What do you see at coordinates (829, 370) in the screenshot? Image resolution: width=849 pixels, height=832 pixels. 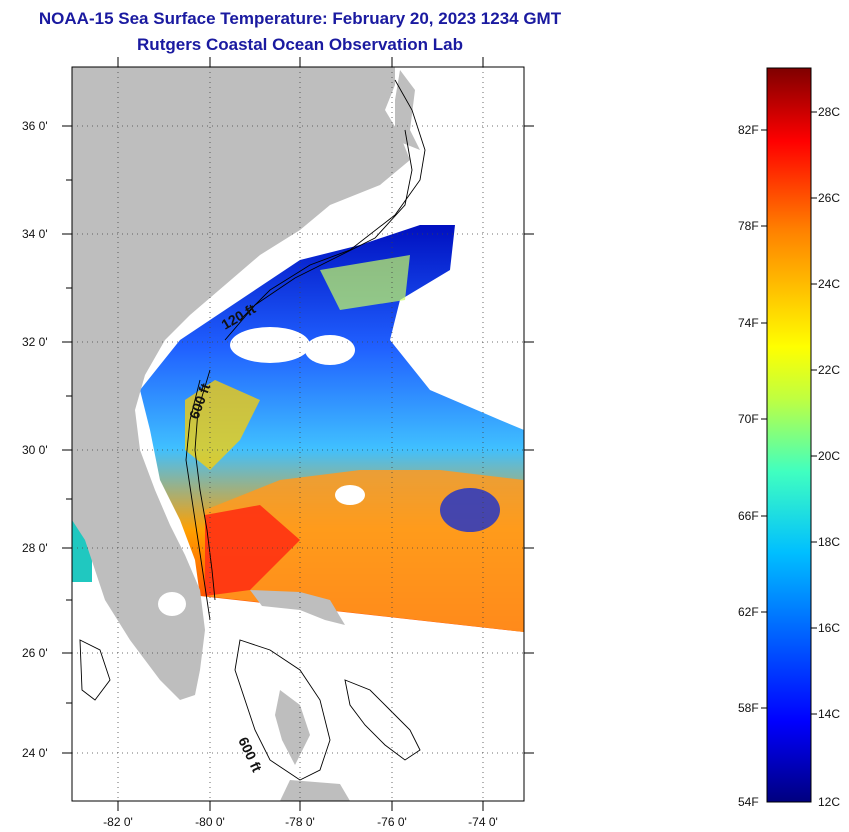 I see `colorbar-c-label: 22C` at bounding box center [829, 370].